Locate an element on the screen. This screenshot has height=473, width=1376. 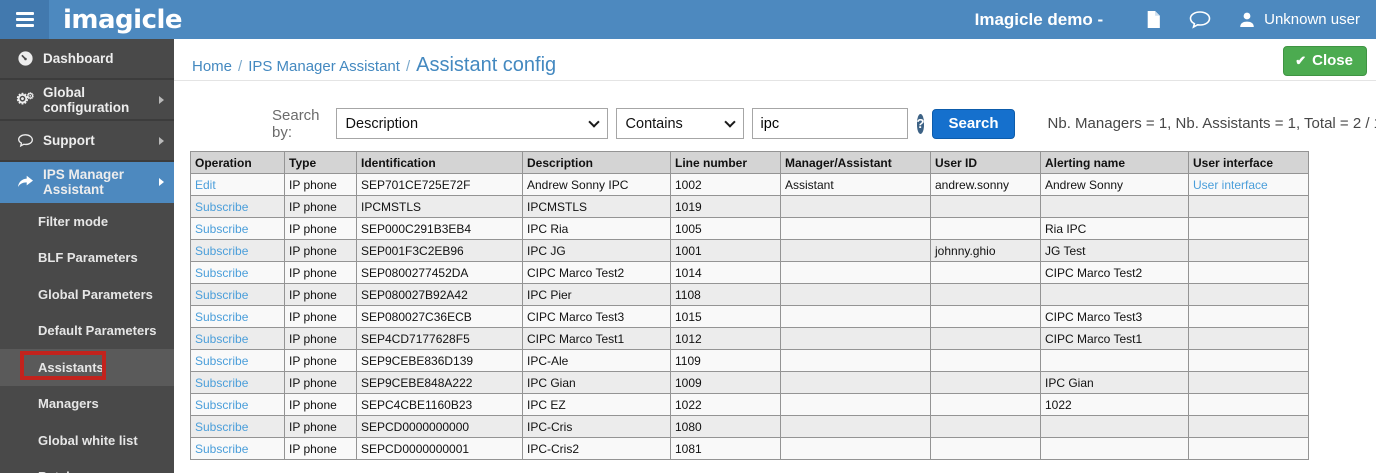
share-arrow-icon is located at coordinates (25, 182).